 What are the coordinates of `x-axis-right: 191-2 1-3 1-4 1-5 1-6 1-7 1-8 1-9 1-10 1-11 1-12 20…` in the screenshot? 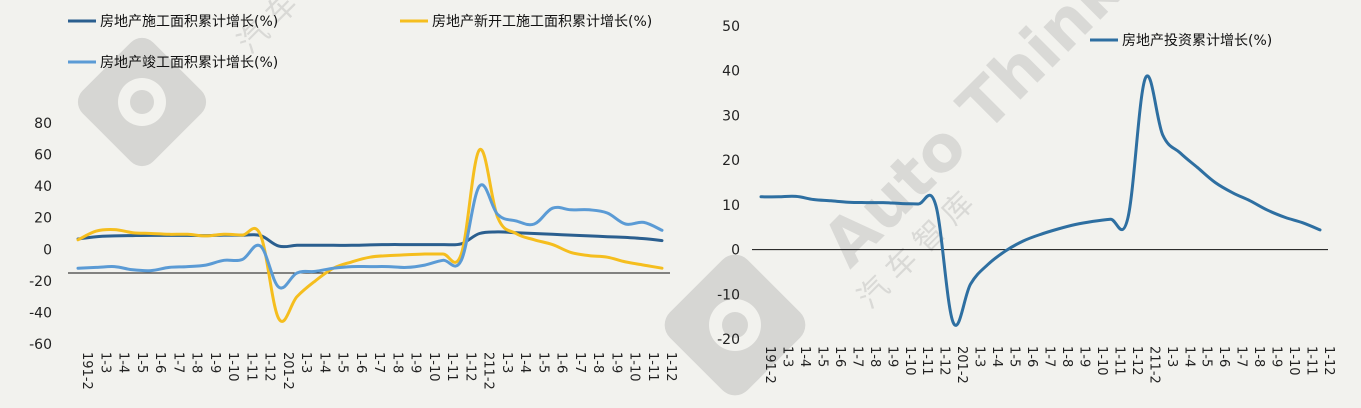 It's located at (1049, 365).